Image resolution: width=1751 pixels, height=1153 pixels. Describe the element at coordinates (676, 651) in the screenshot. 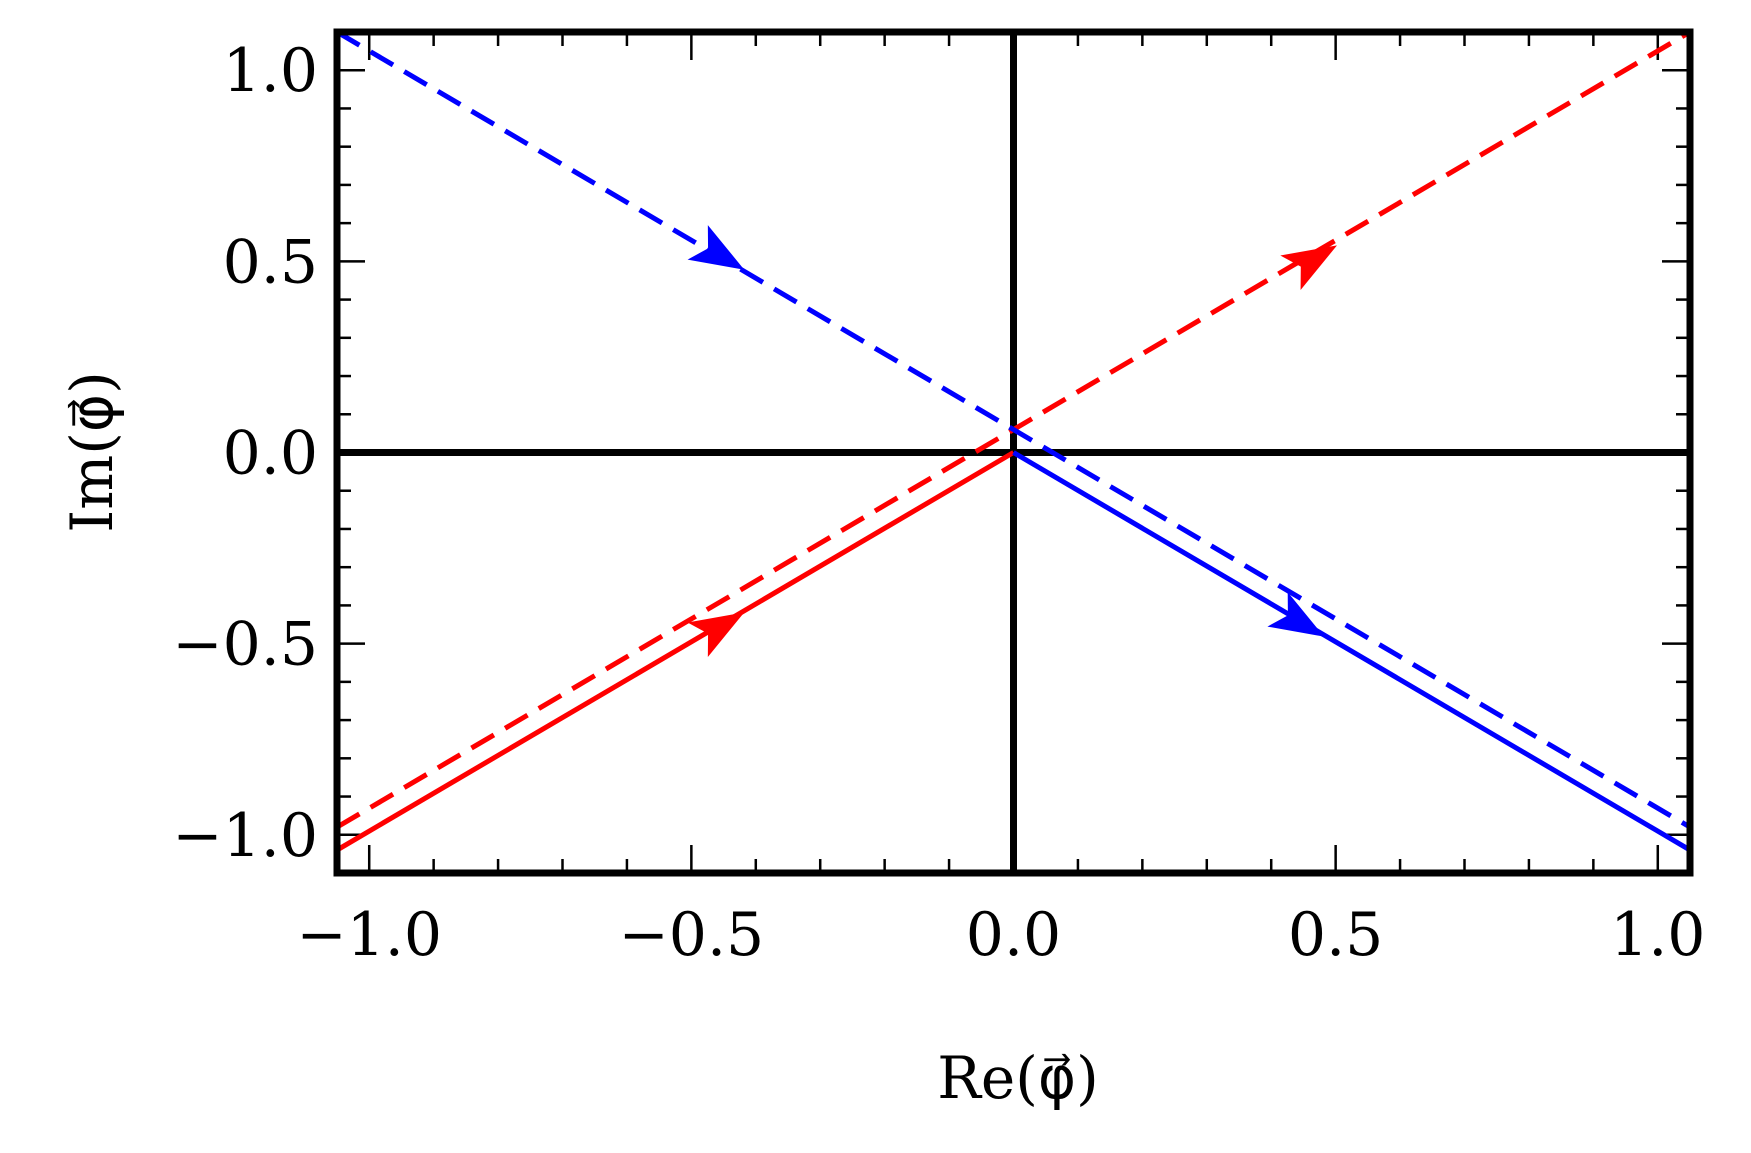

I see `series-line-ff0000-solid` at that location.